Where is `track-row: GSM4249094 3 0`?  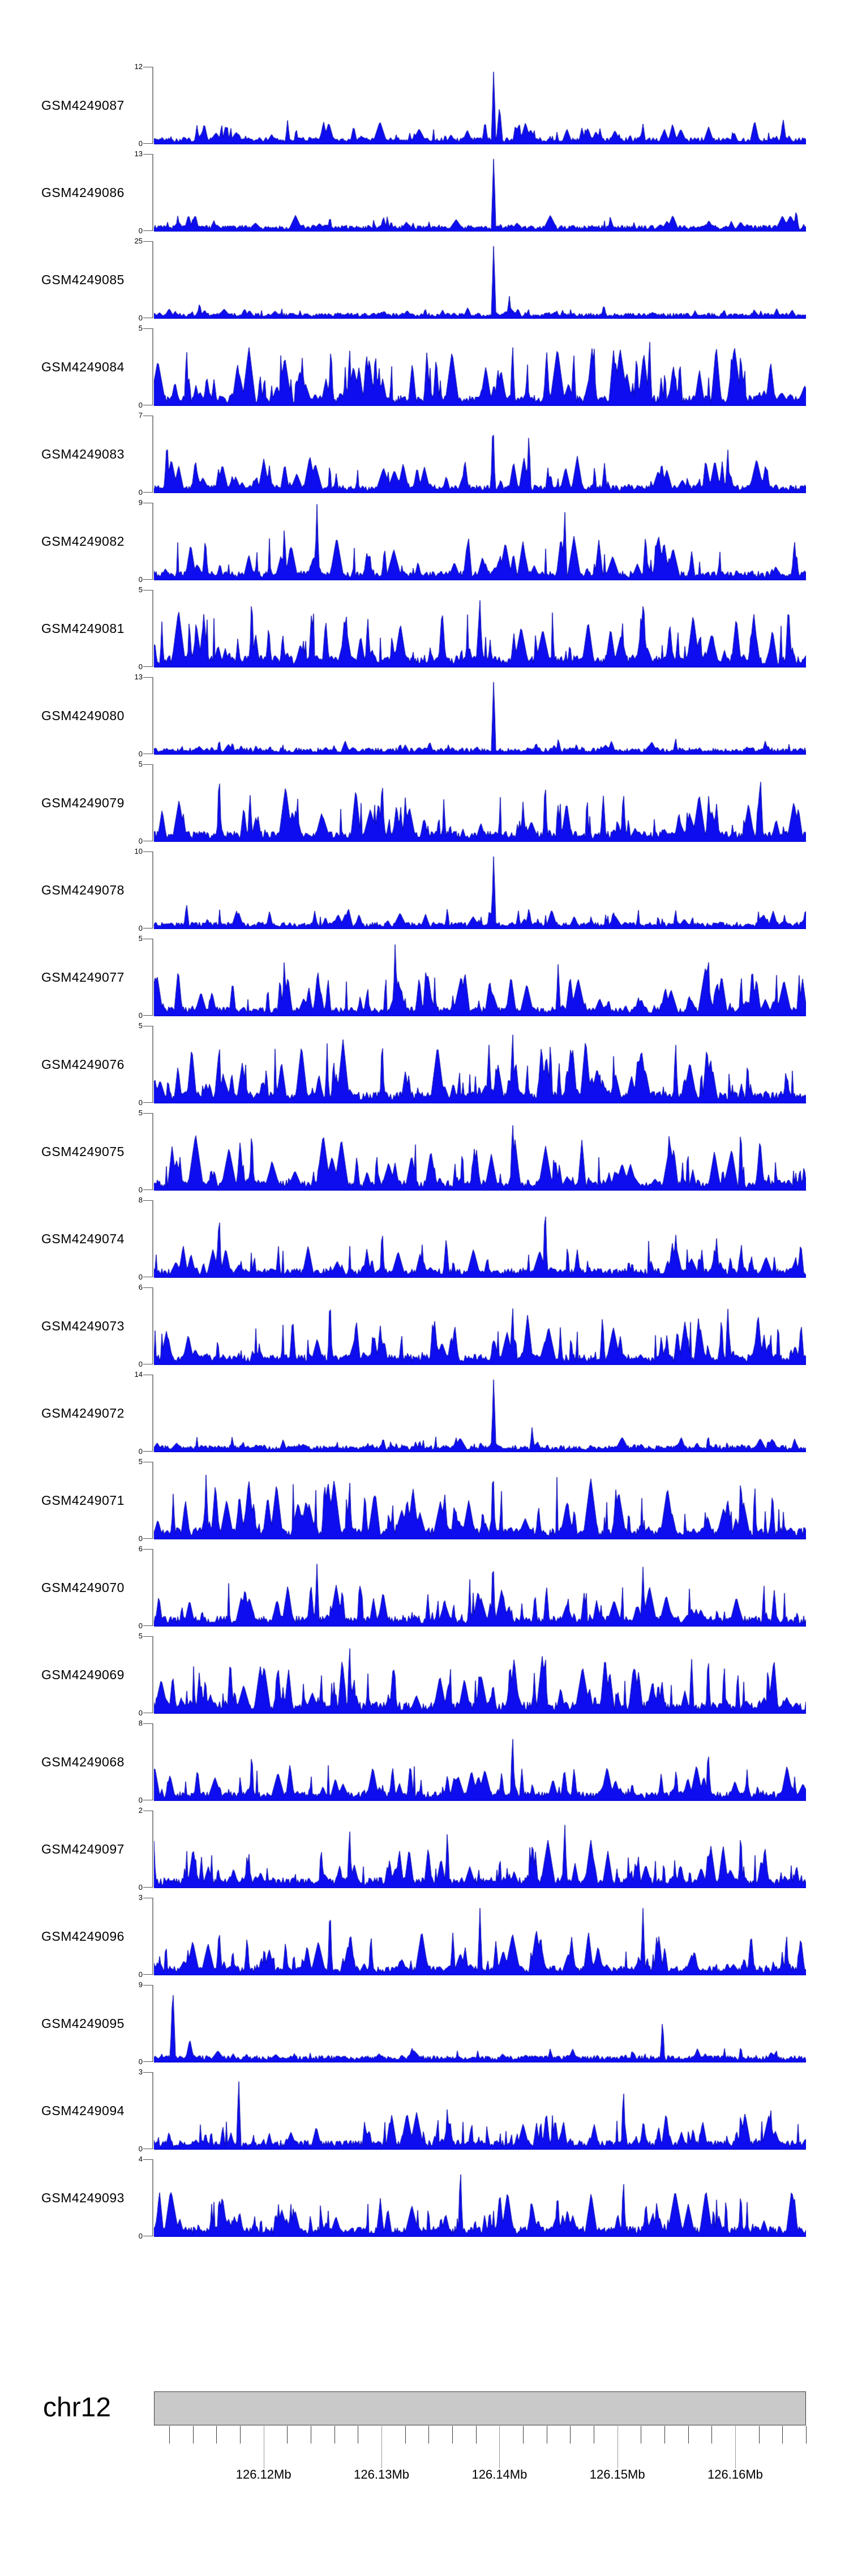 track-row: GSM4249094 3 0 is located at coordinates (424, 2113).